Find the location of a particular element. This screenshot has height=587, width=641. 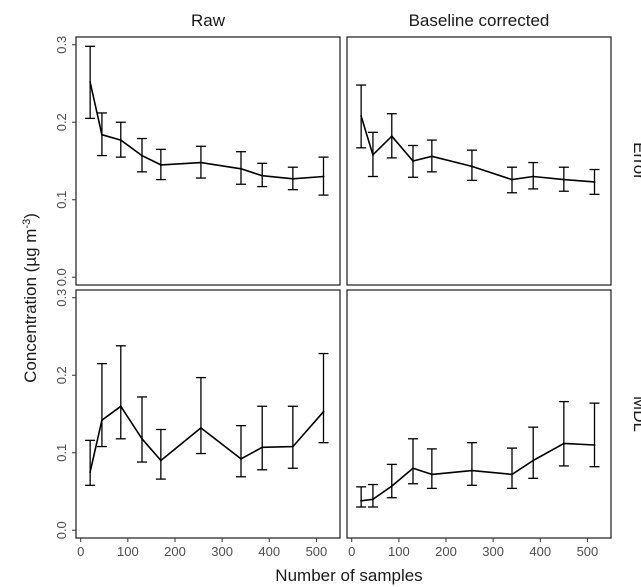

series-line-baseline-corrected-error is located at coordinates (477, 149).